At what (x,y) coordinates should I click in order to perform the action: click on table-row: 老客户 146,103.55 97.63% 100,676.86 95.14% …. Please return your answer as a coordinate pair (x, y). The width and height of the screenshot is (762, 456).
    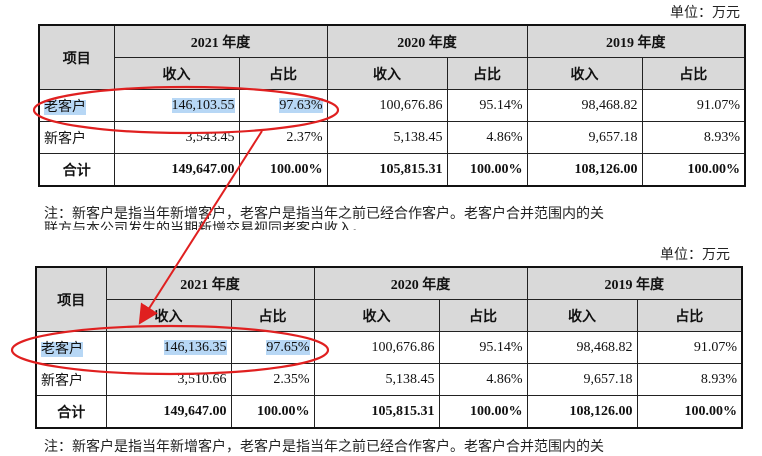
    Looking at the image, I should click on (392, 105).